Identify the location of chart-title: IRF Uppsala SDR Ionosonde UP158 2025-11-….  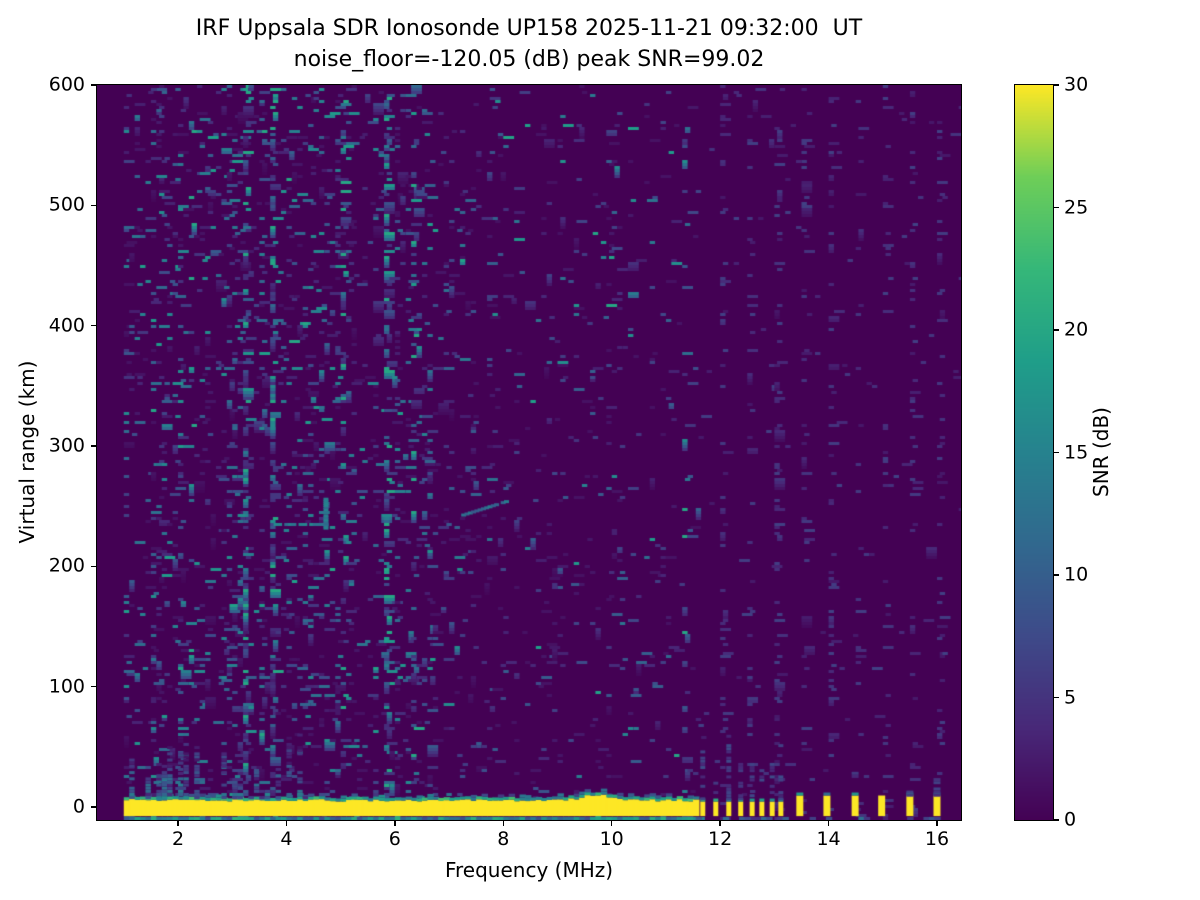
(529, 28).